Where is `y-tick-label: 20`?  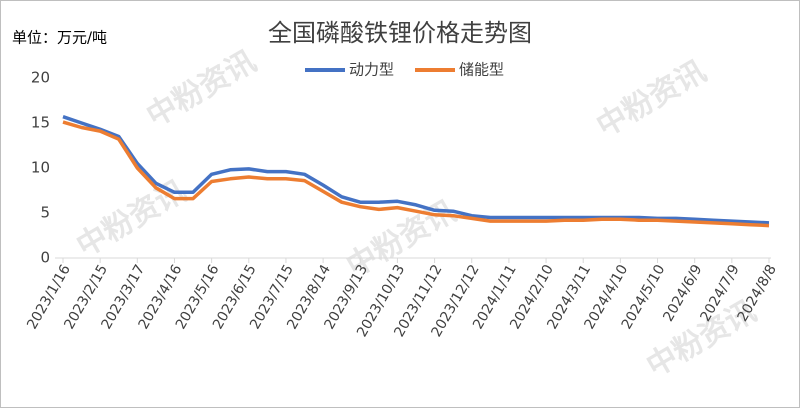 y-tick-label: 20 is located at coordinates (40, 78).